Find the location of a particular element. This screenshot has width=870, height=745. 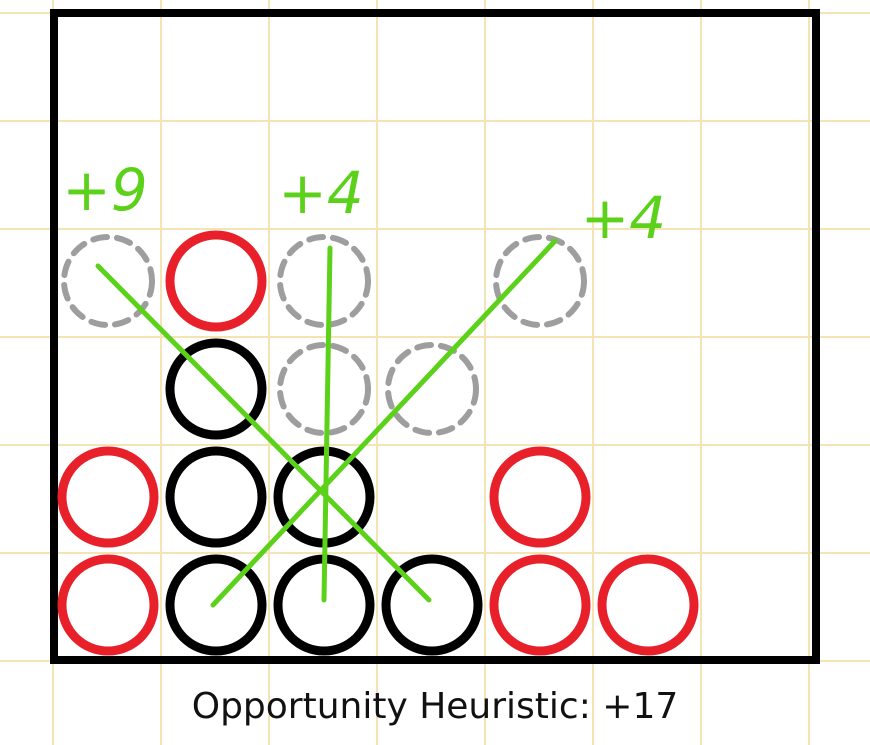

score-annotation: +9 is located at coordinates (105, 190).